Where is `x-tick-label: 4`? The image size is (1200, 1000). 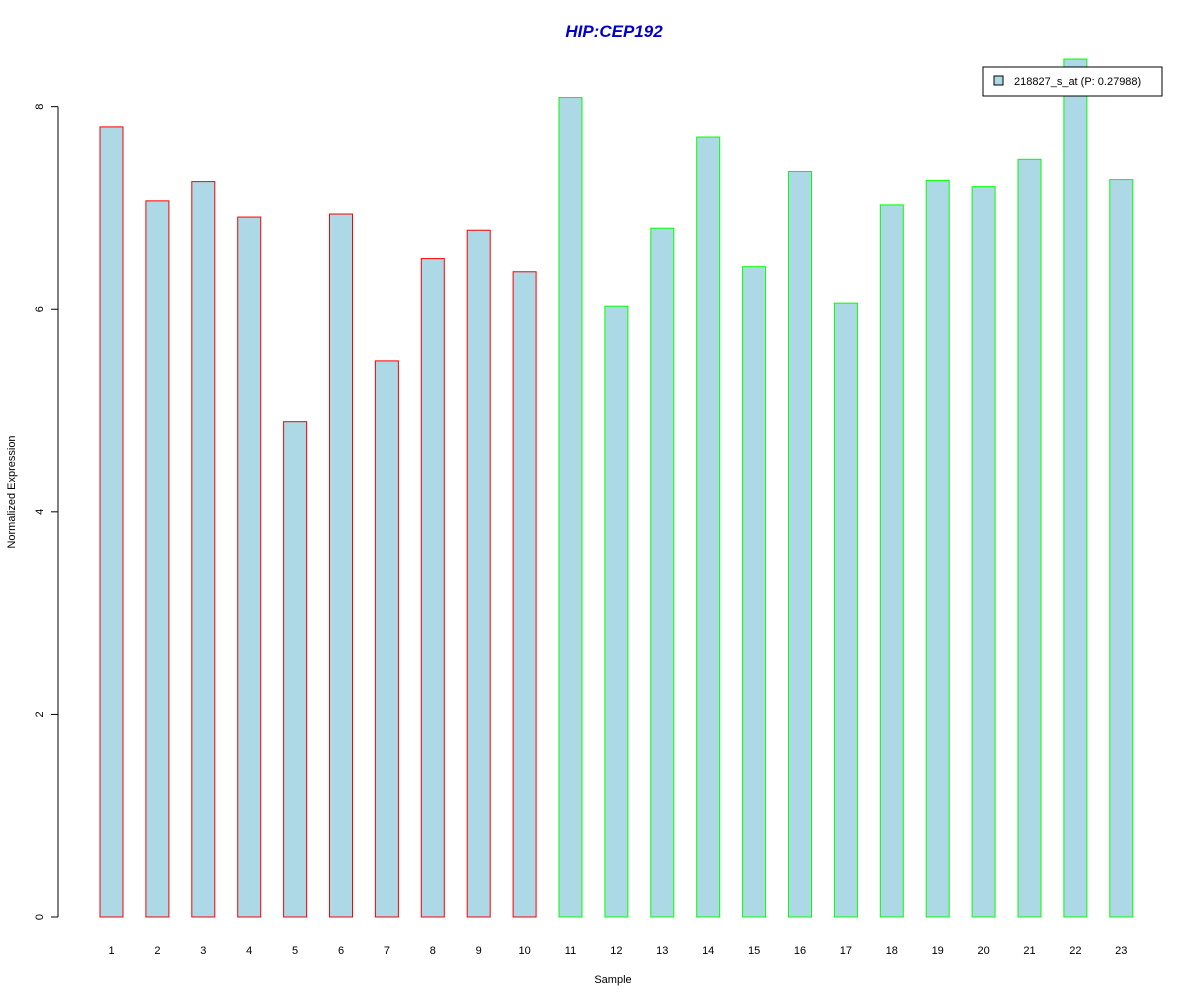
x-tick-label: 4 is located at coordinates (249, 951).